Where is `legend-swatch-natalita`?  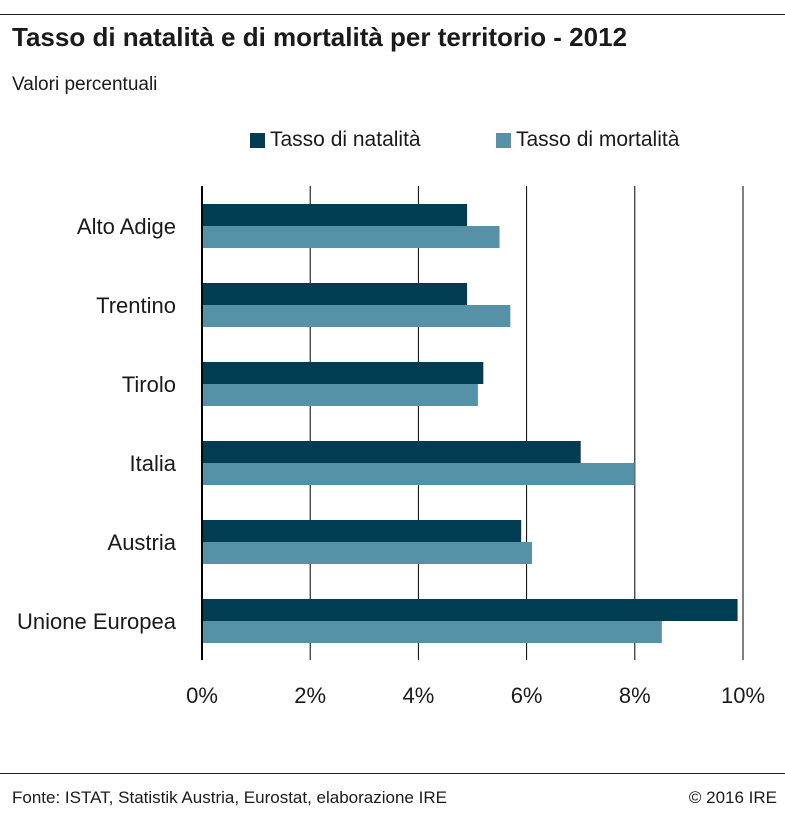
legend-swatch-natalita is located at coordinates (257, 140).